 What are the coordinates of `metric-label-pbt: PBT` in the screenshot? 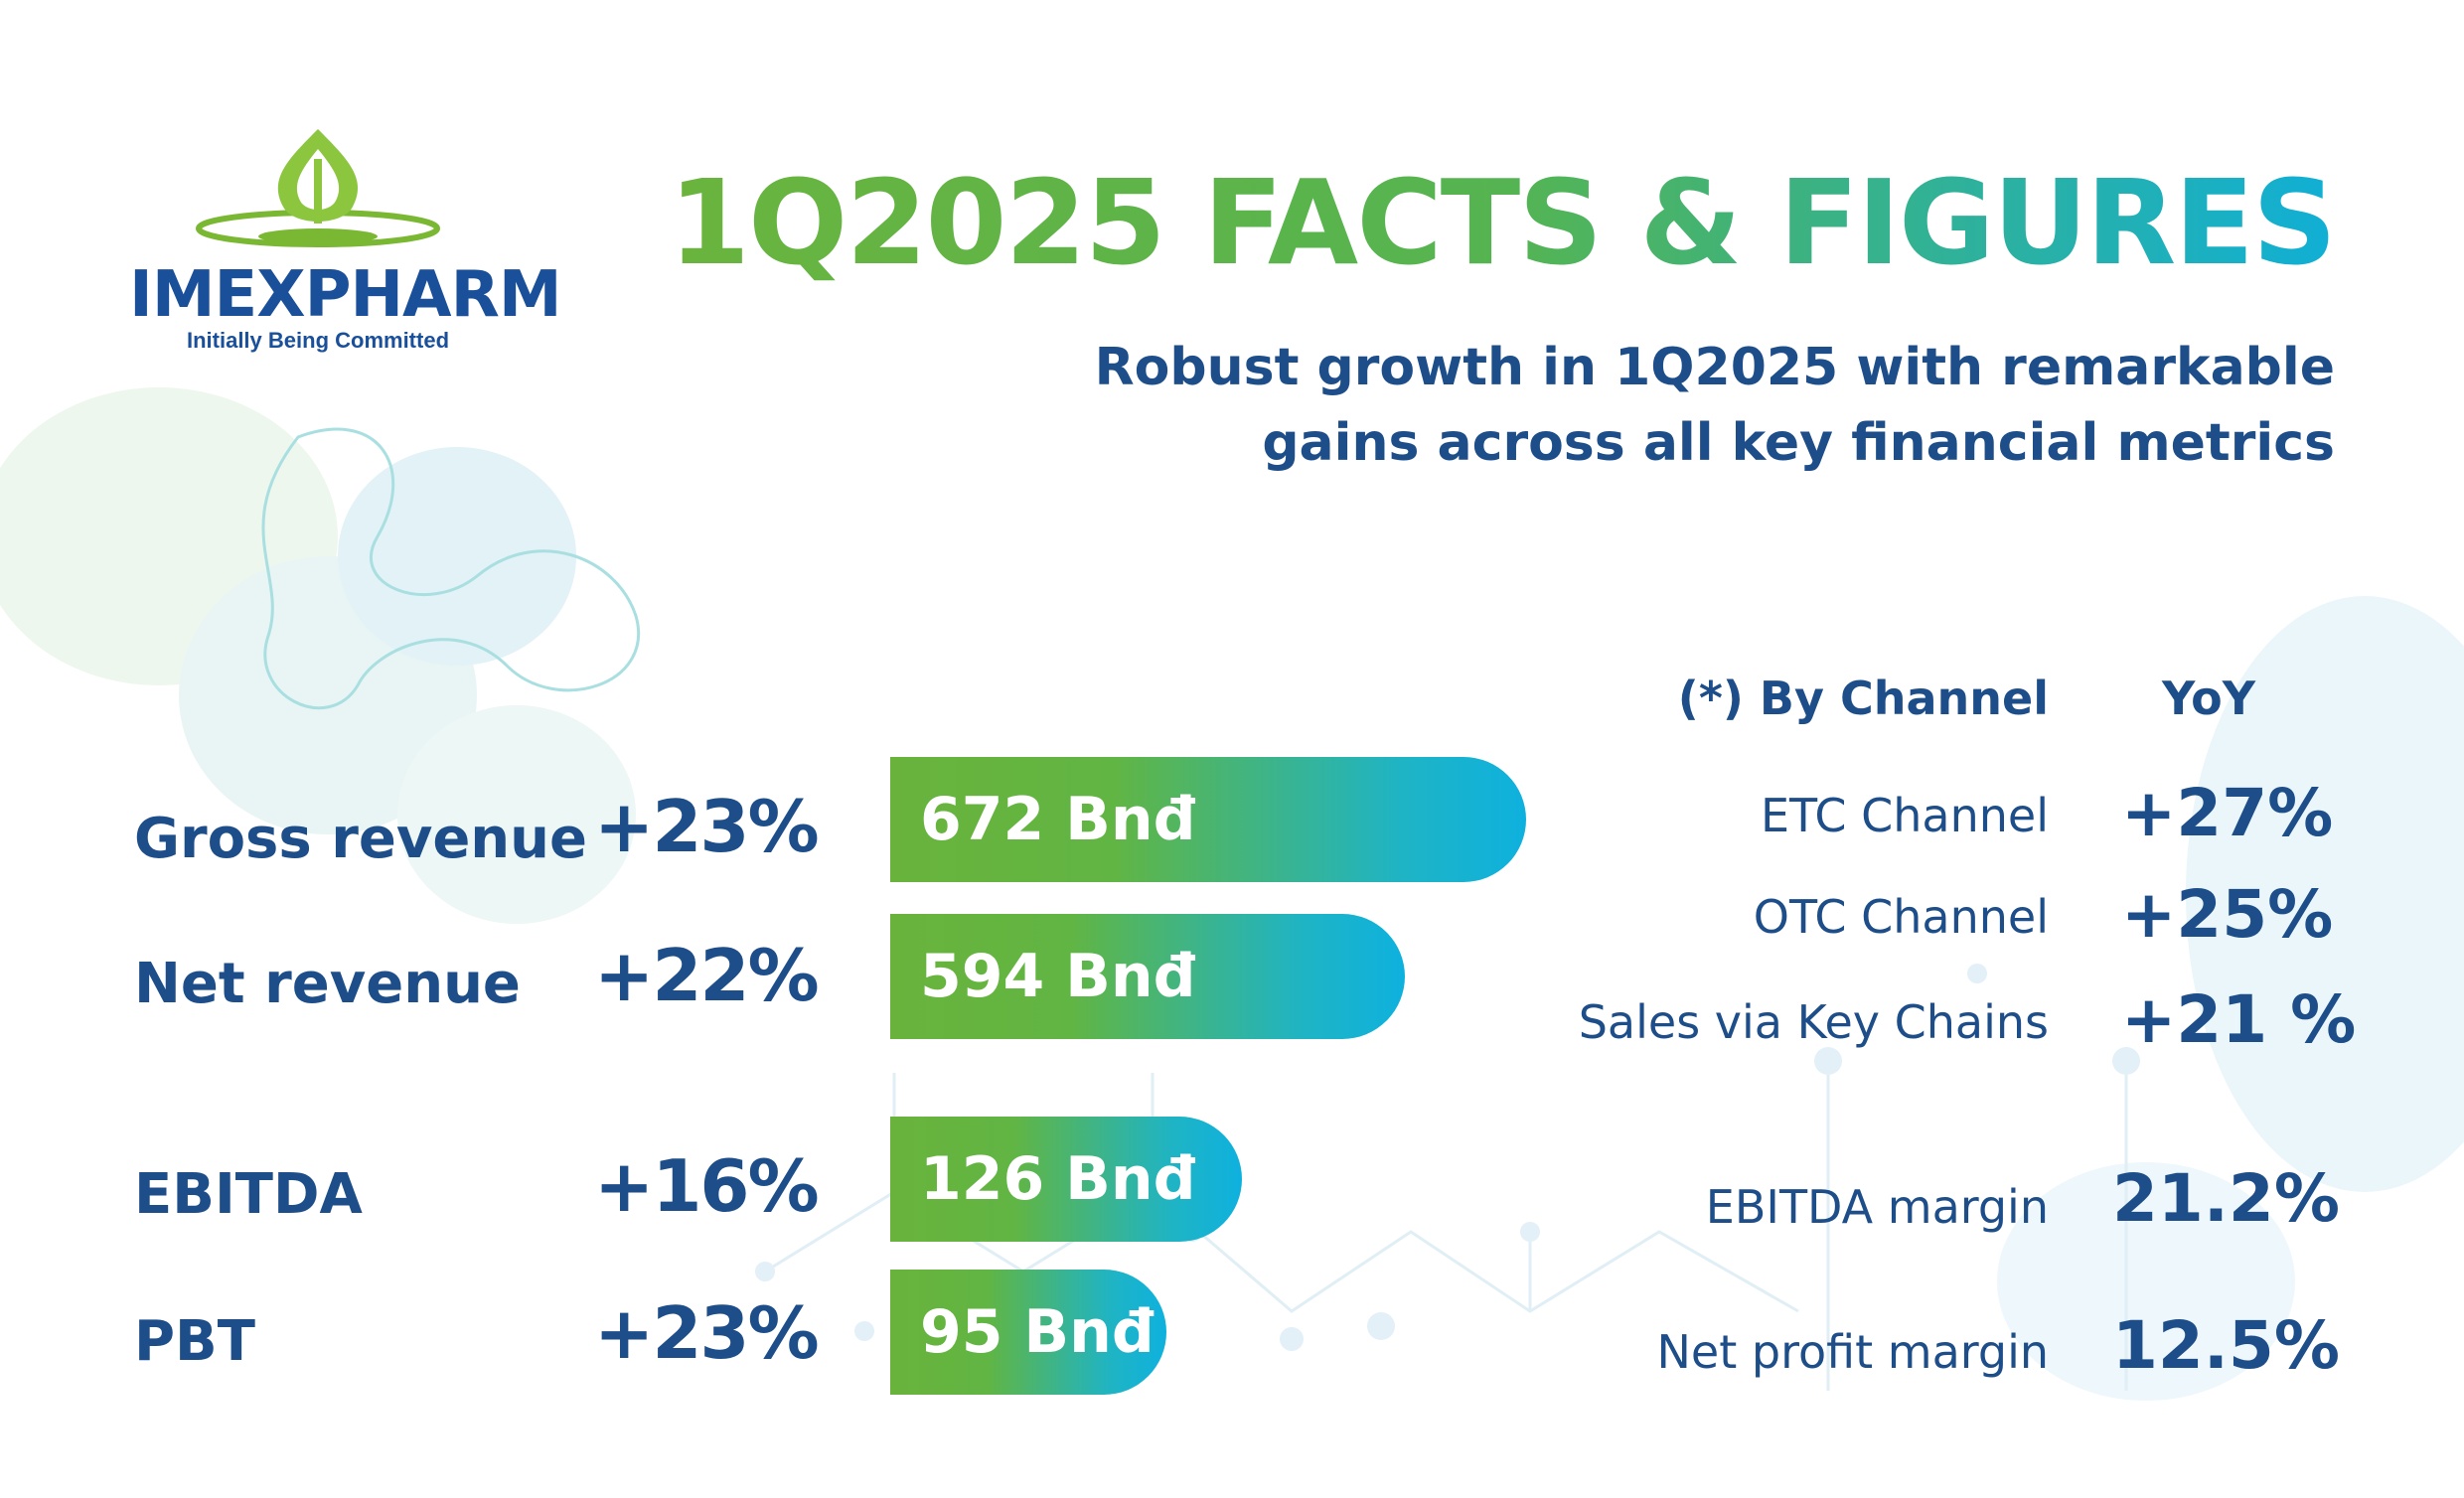 It's located at (194, 1341).